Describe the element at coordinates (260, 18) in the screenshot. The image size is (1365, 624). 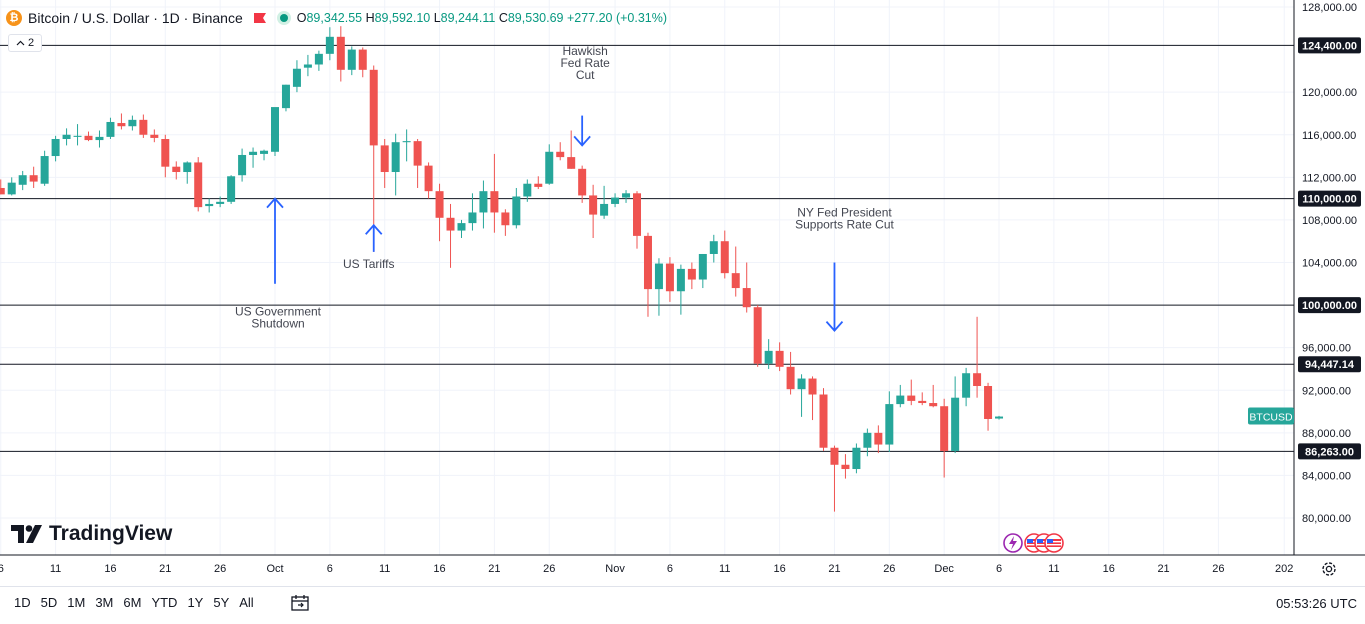
I see `flag-icon` at that location.